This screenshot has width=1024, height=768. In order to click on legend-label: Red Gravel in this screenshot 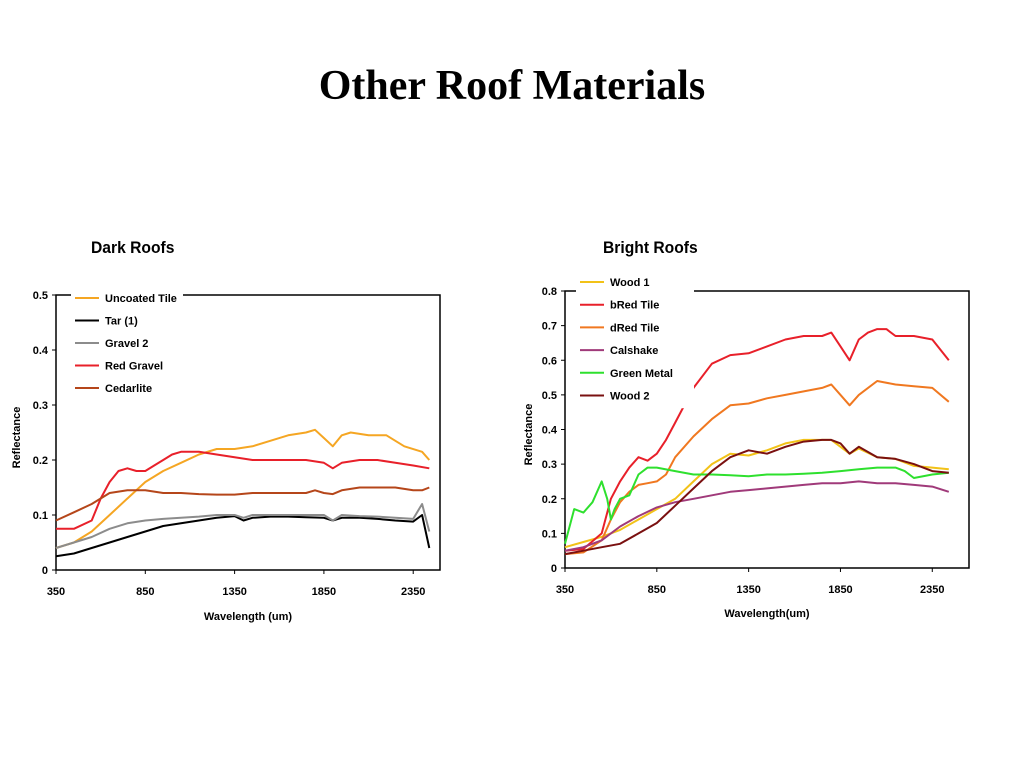, I will do `click(134, 367)`.